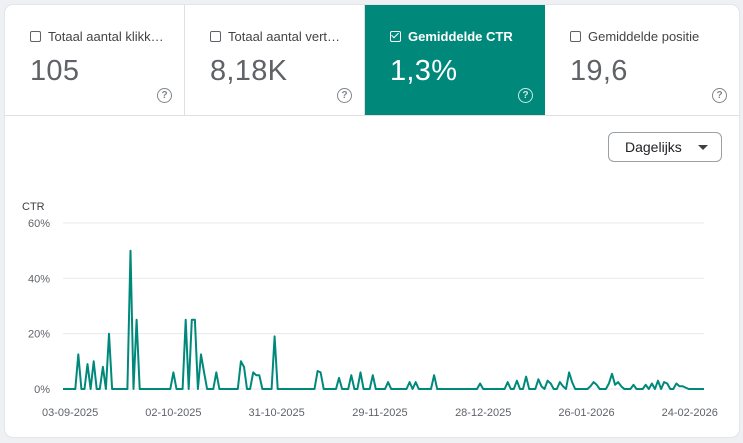 This screenshot has width=743, height=443. What do you see at coordinates (39, 335) in the screenshot?
I see `y-tick-label: 20%` at bounding box center [39, 335].